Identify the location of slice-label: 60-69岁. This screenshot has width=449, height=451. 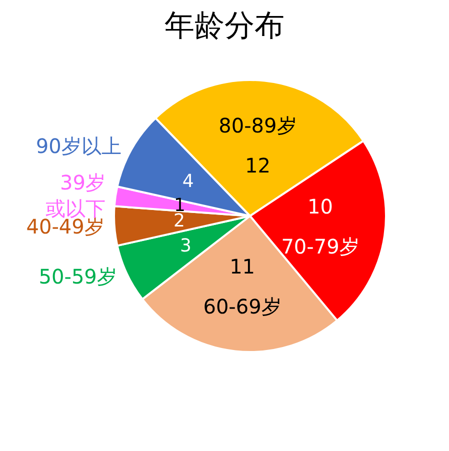
(242, 306).